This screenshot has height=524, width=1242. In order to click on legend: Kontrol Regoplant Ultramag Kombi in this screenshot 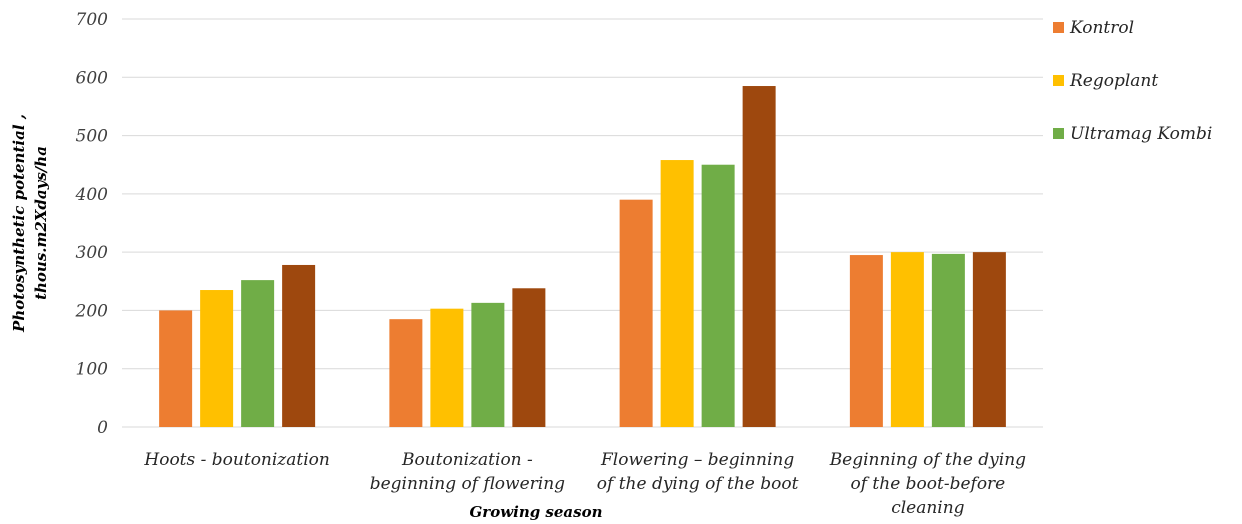, I will do `click(1132, 81)`.